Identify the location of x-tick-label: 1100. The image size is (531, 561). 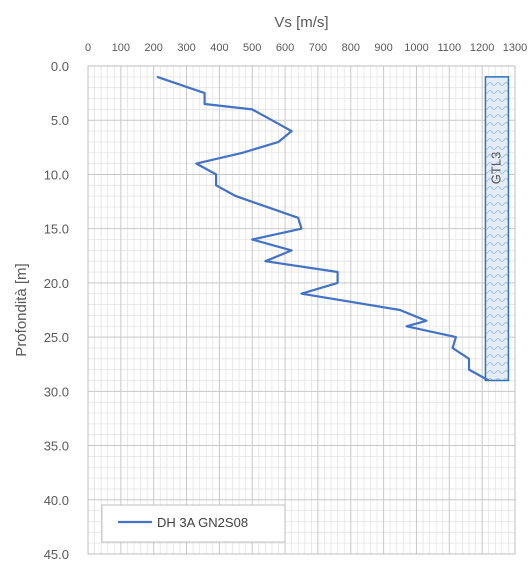
(449, 48).